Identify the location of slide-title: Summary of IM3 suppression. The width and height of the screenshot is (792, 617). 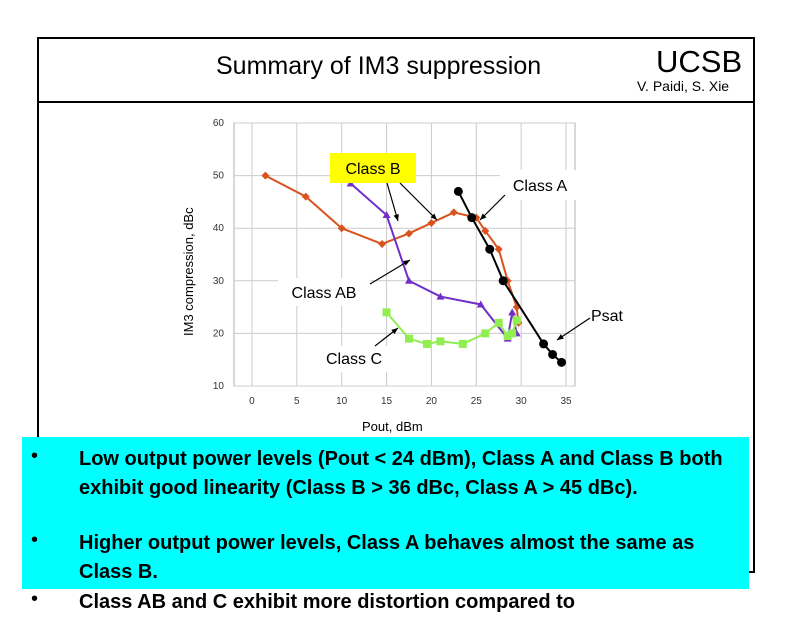
(379, 66).